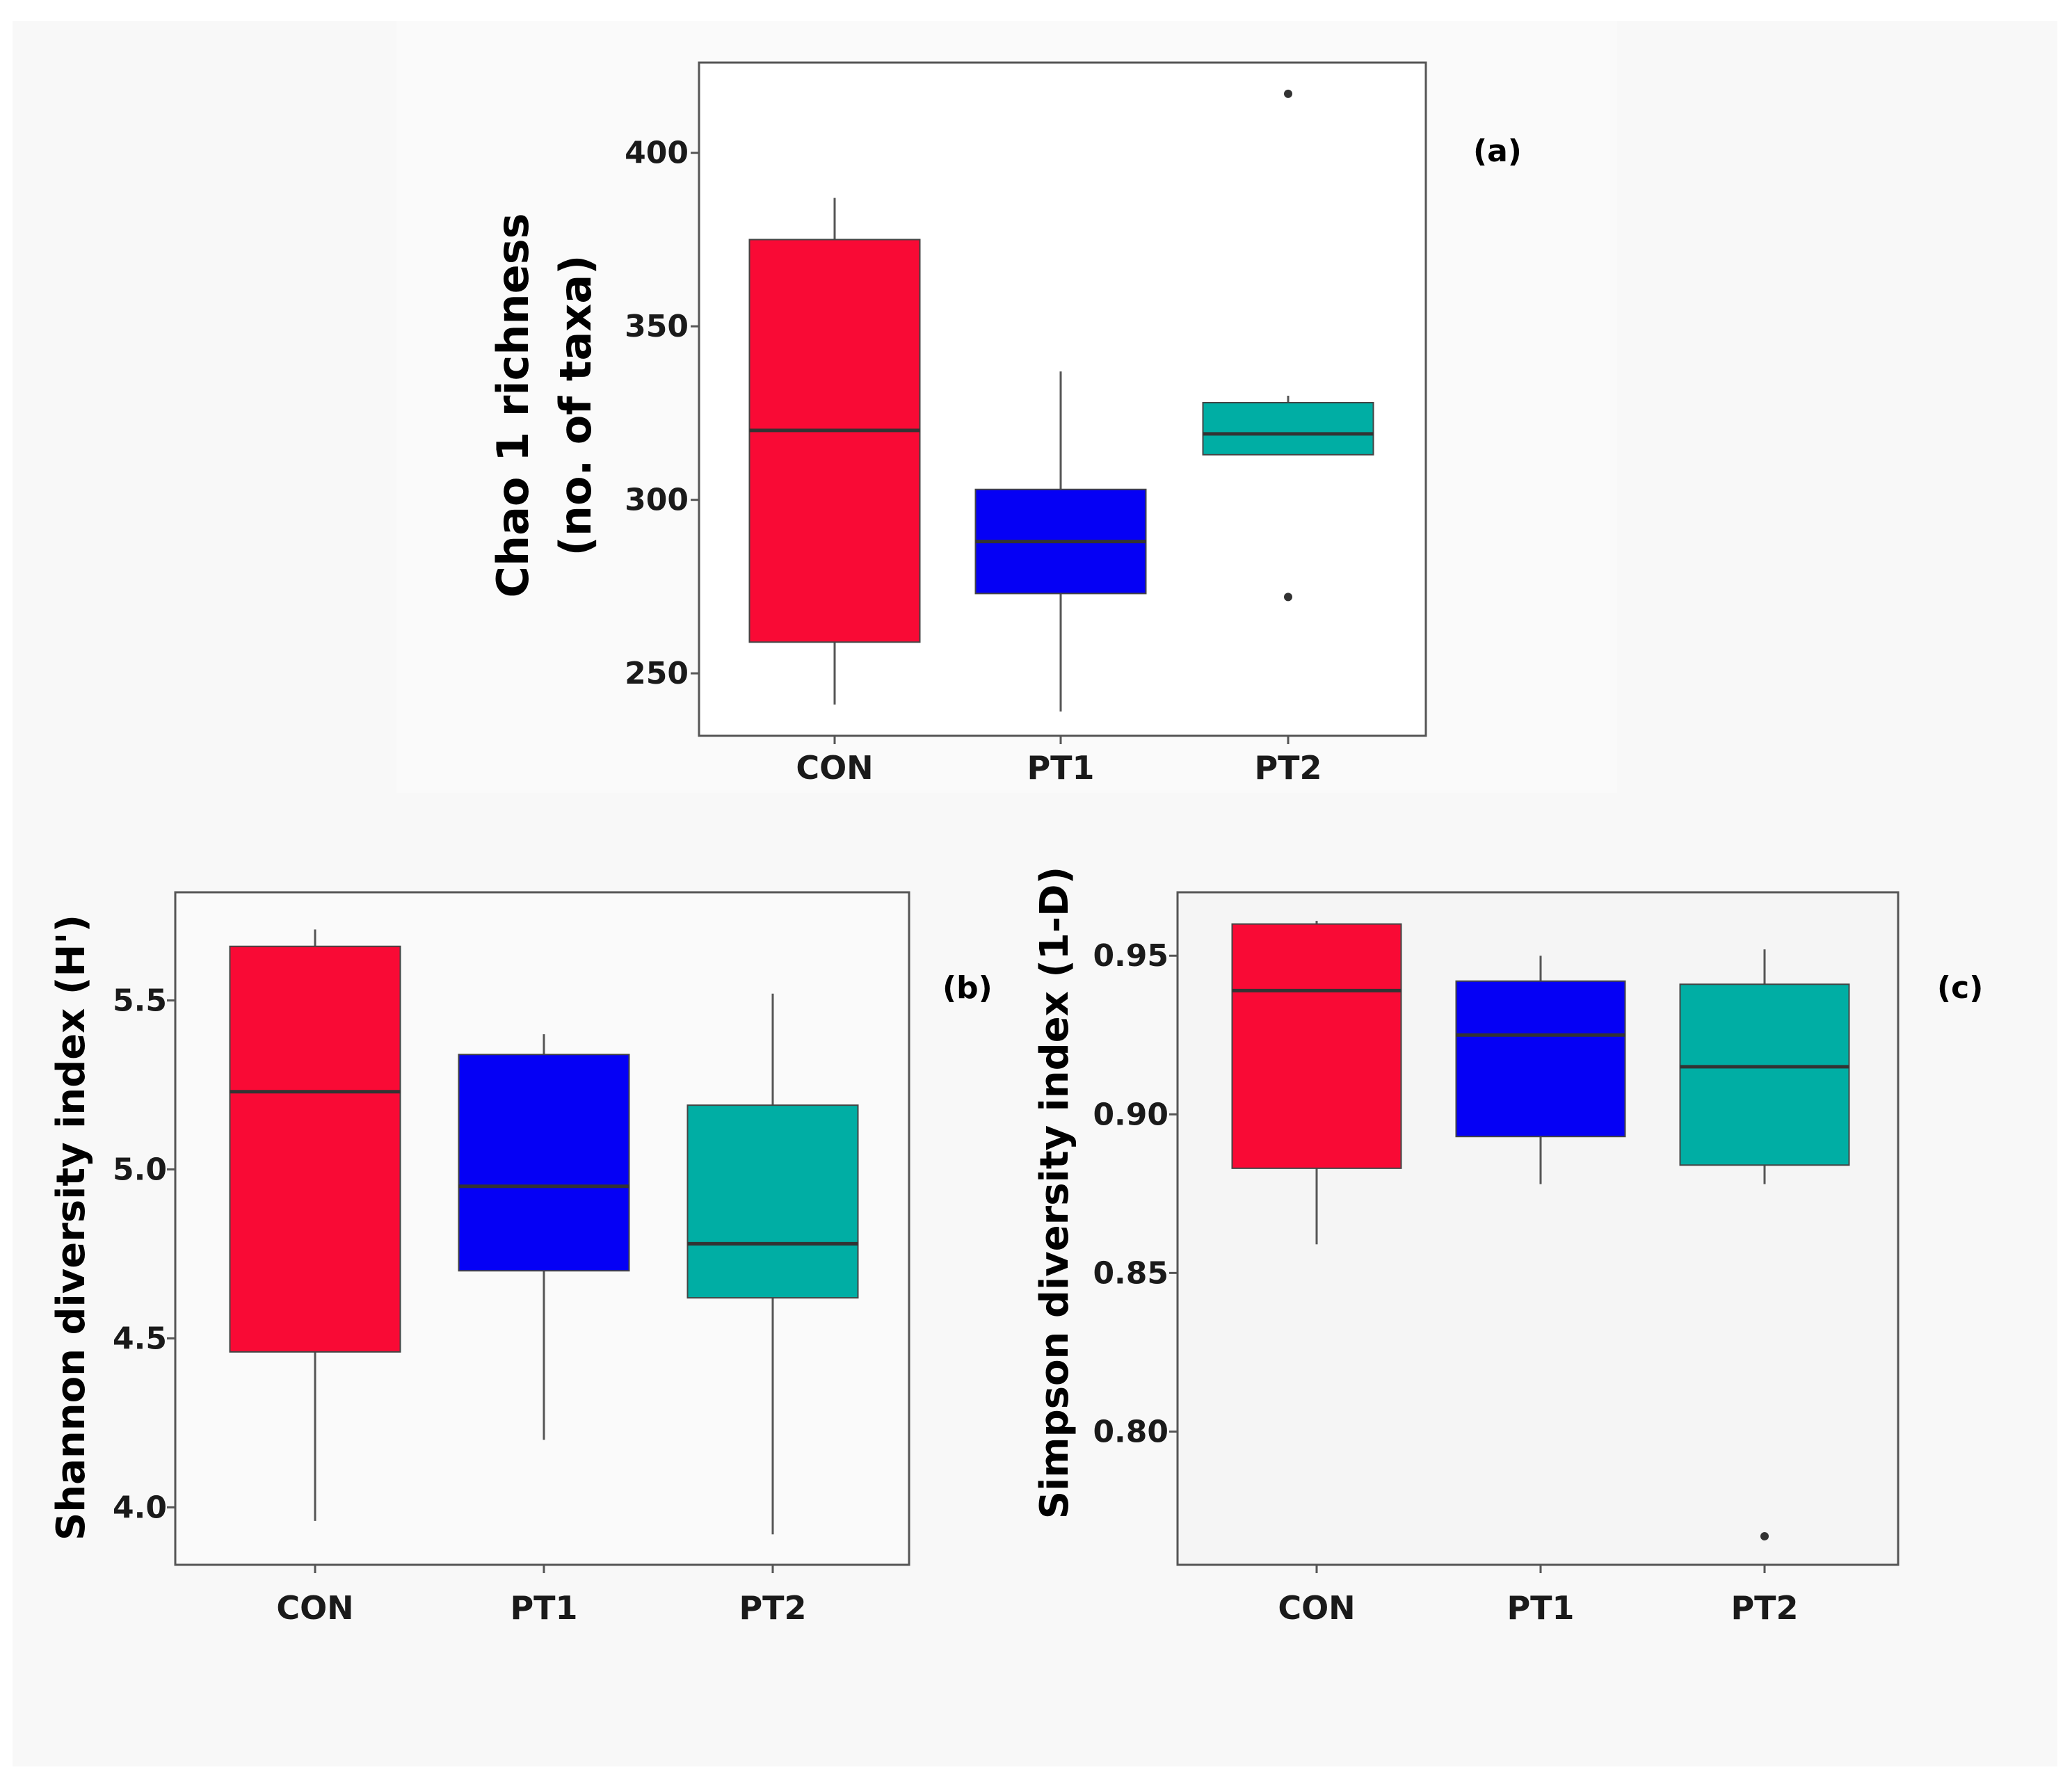  Describe the element at coordinates (657, 674) in the screenshot. I see `y-tick-label: 250` at that location.